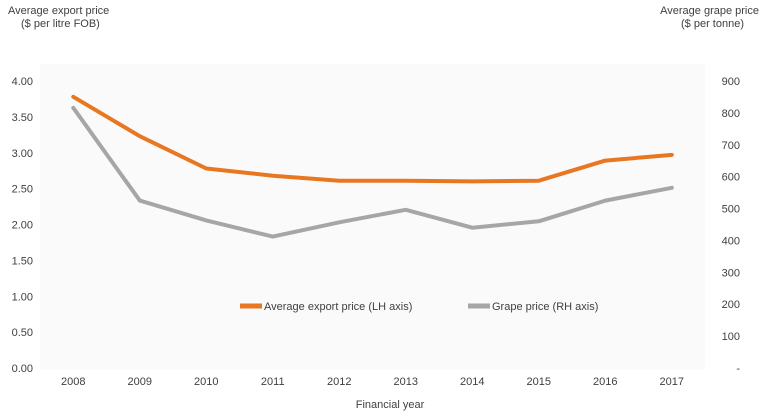 The height and width of the screenshot is (418, 769). What do you see at coordinates (338, 307) in the screenshot?
I see `legend-label-export-price: Average export price (LH axis)` at bounding box center [338, 307].